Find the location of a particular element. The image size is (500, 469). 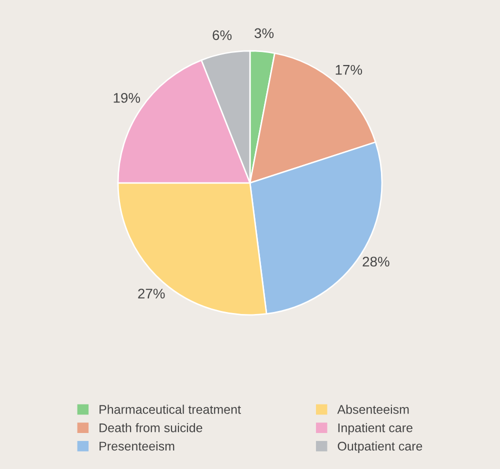

data-label: 17% is located at coordinates (349, 69).